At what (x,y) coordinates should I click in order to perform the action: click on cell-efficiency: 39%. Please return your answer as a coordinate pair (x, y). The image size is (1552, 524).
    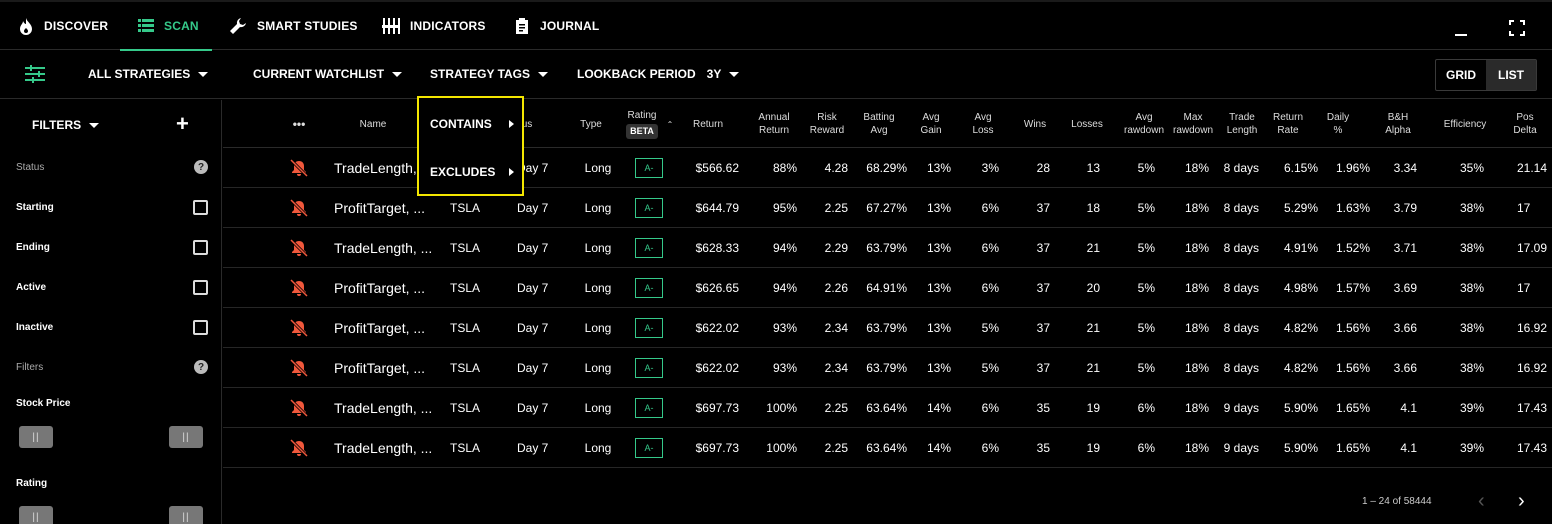
    Looking at the image, I should click on (1471, 448).